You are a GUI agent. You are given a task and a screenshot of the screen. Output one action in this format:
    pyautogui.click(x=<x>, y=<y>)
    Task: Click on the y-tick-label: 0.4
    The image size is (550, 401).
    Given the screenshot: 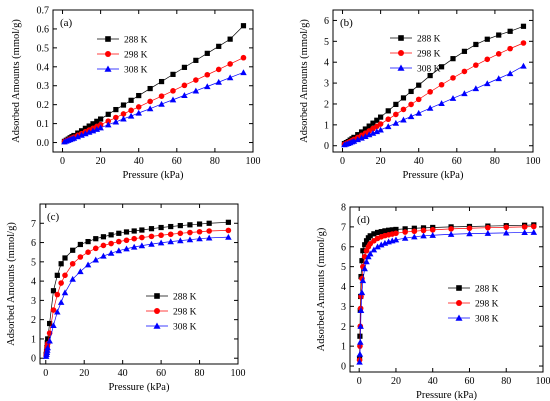 What is the action you would take?
    pyautogui.click(x=43, y=67)
    